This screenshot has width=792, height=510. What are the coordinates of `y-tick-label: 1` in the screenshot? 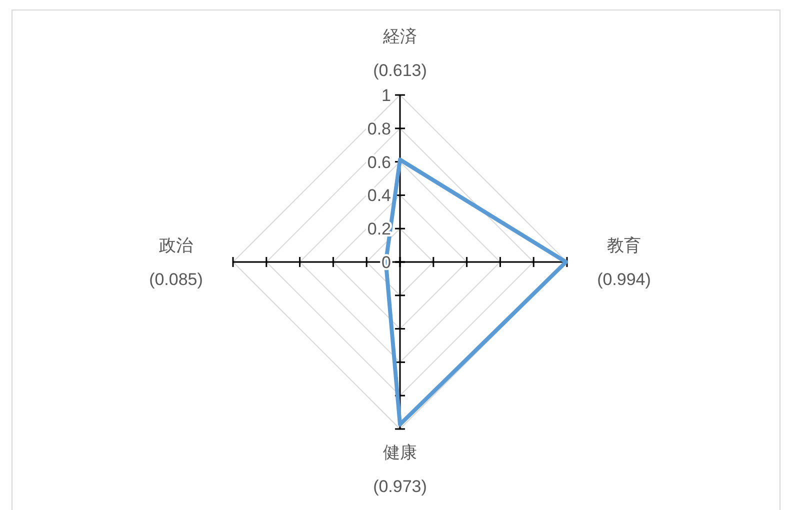 It's located at (386, 95).